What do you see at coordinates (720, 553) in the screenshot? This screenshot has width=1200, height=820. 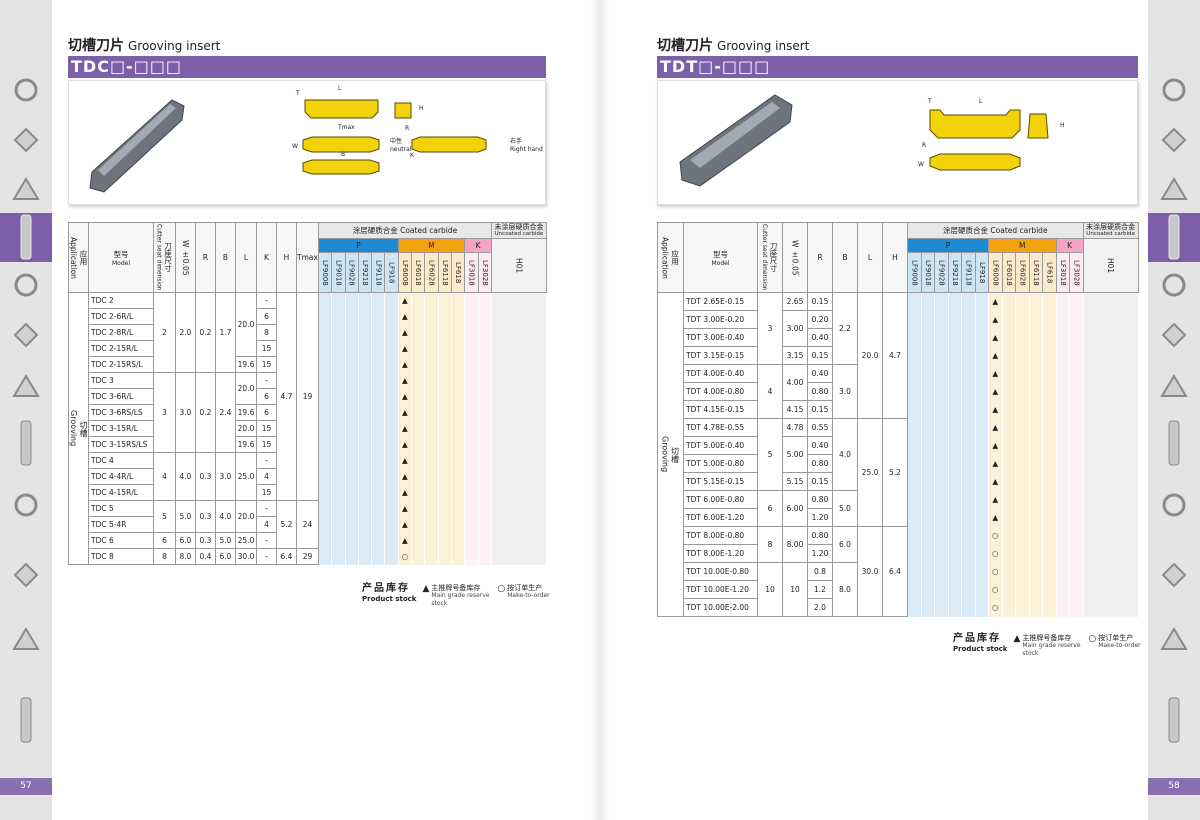 I see `model-cell: TDT 8.00E-1.20` at bounding box center [720, 553].